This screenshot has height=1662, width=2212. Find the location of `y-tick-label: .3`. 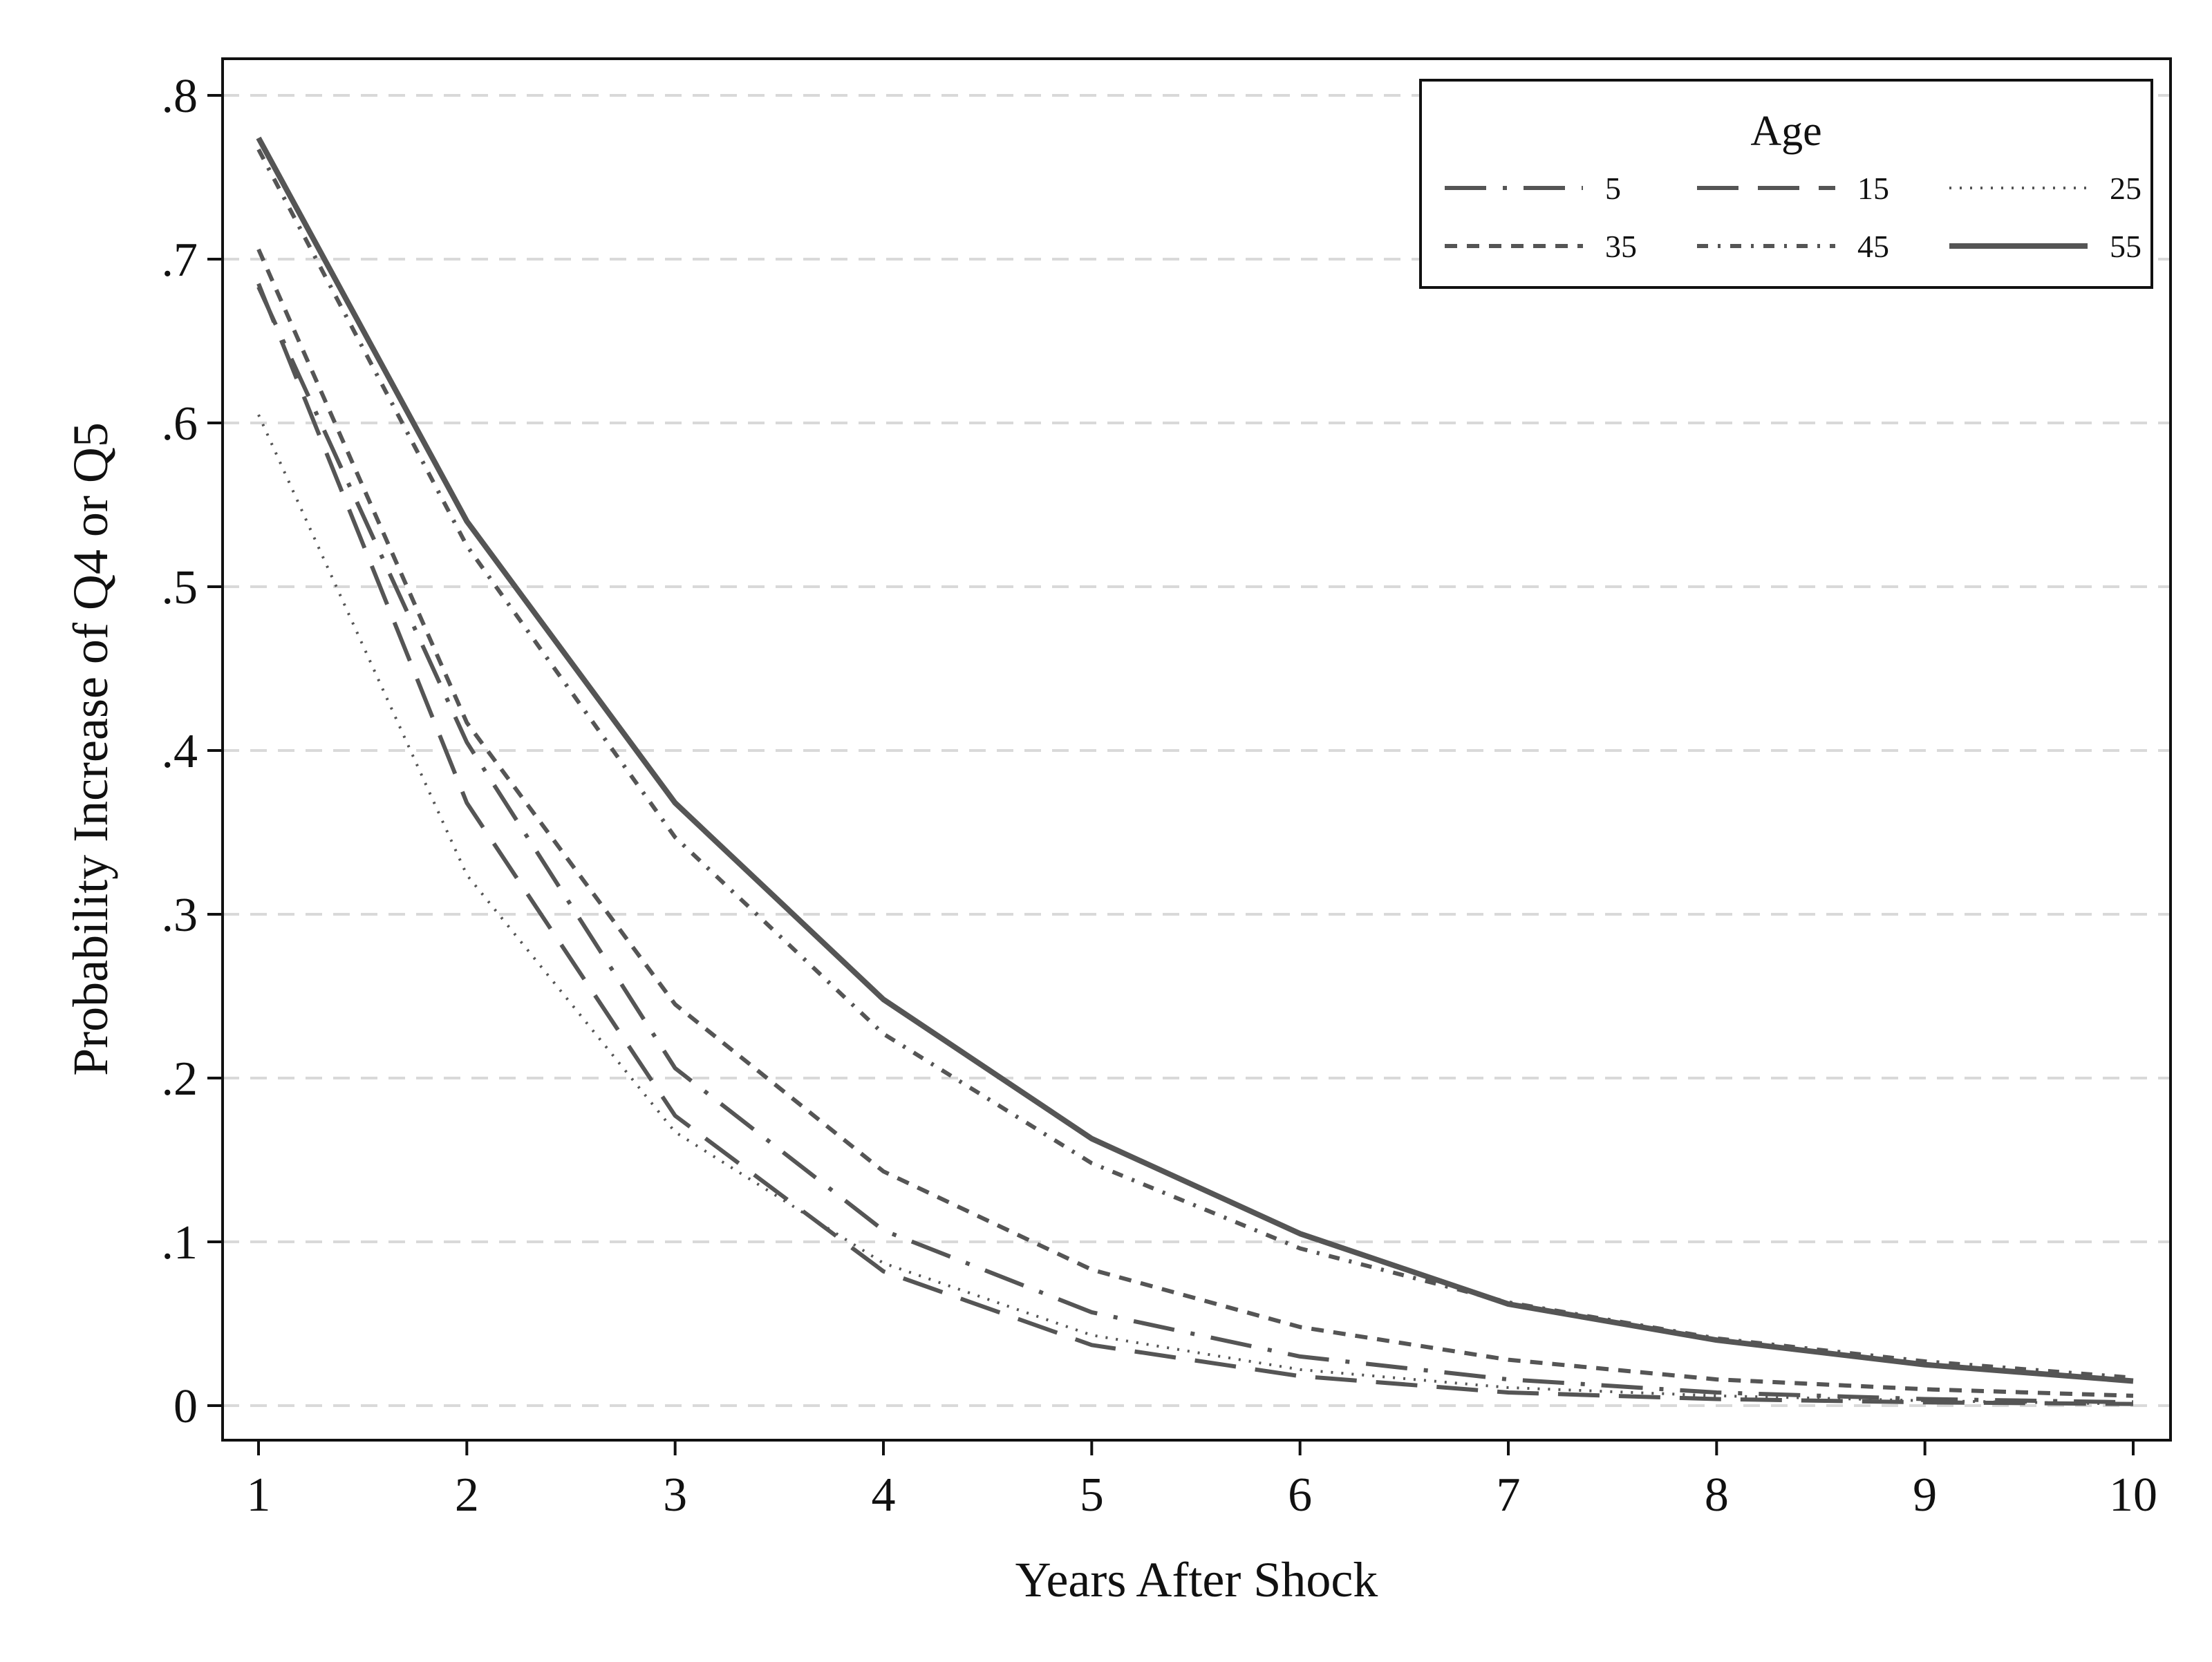

y-tick-label: .3 is located at coordinates (180, 915).